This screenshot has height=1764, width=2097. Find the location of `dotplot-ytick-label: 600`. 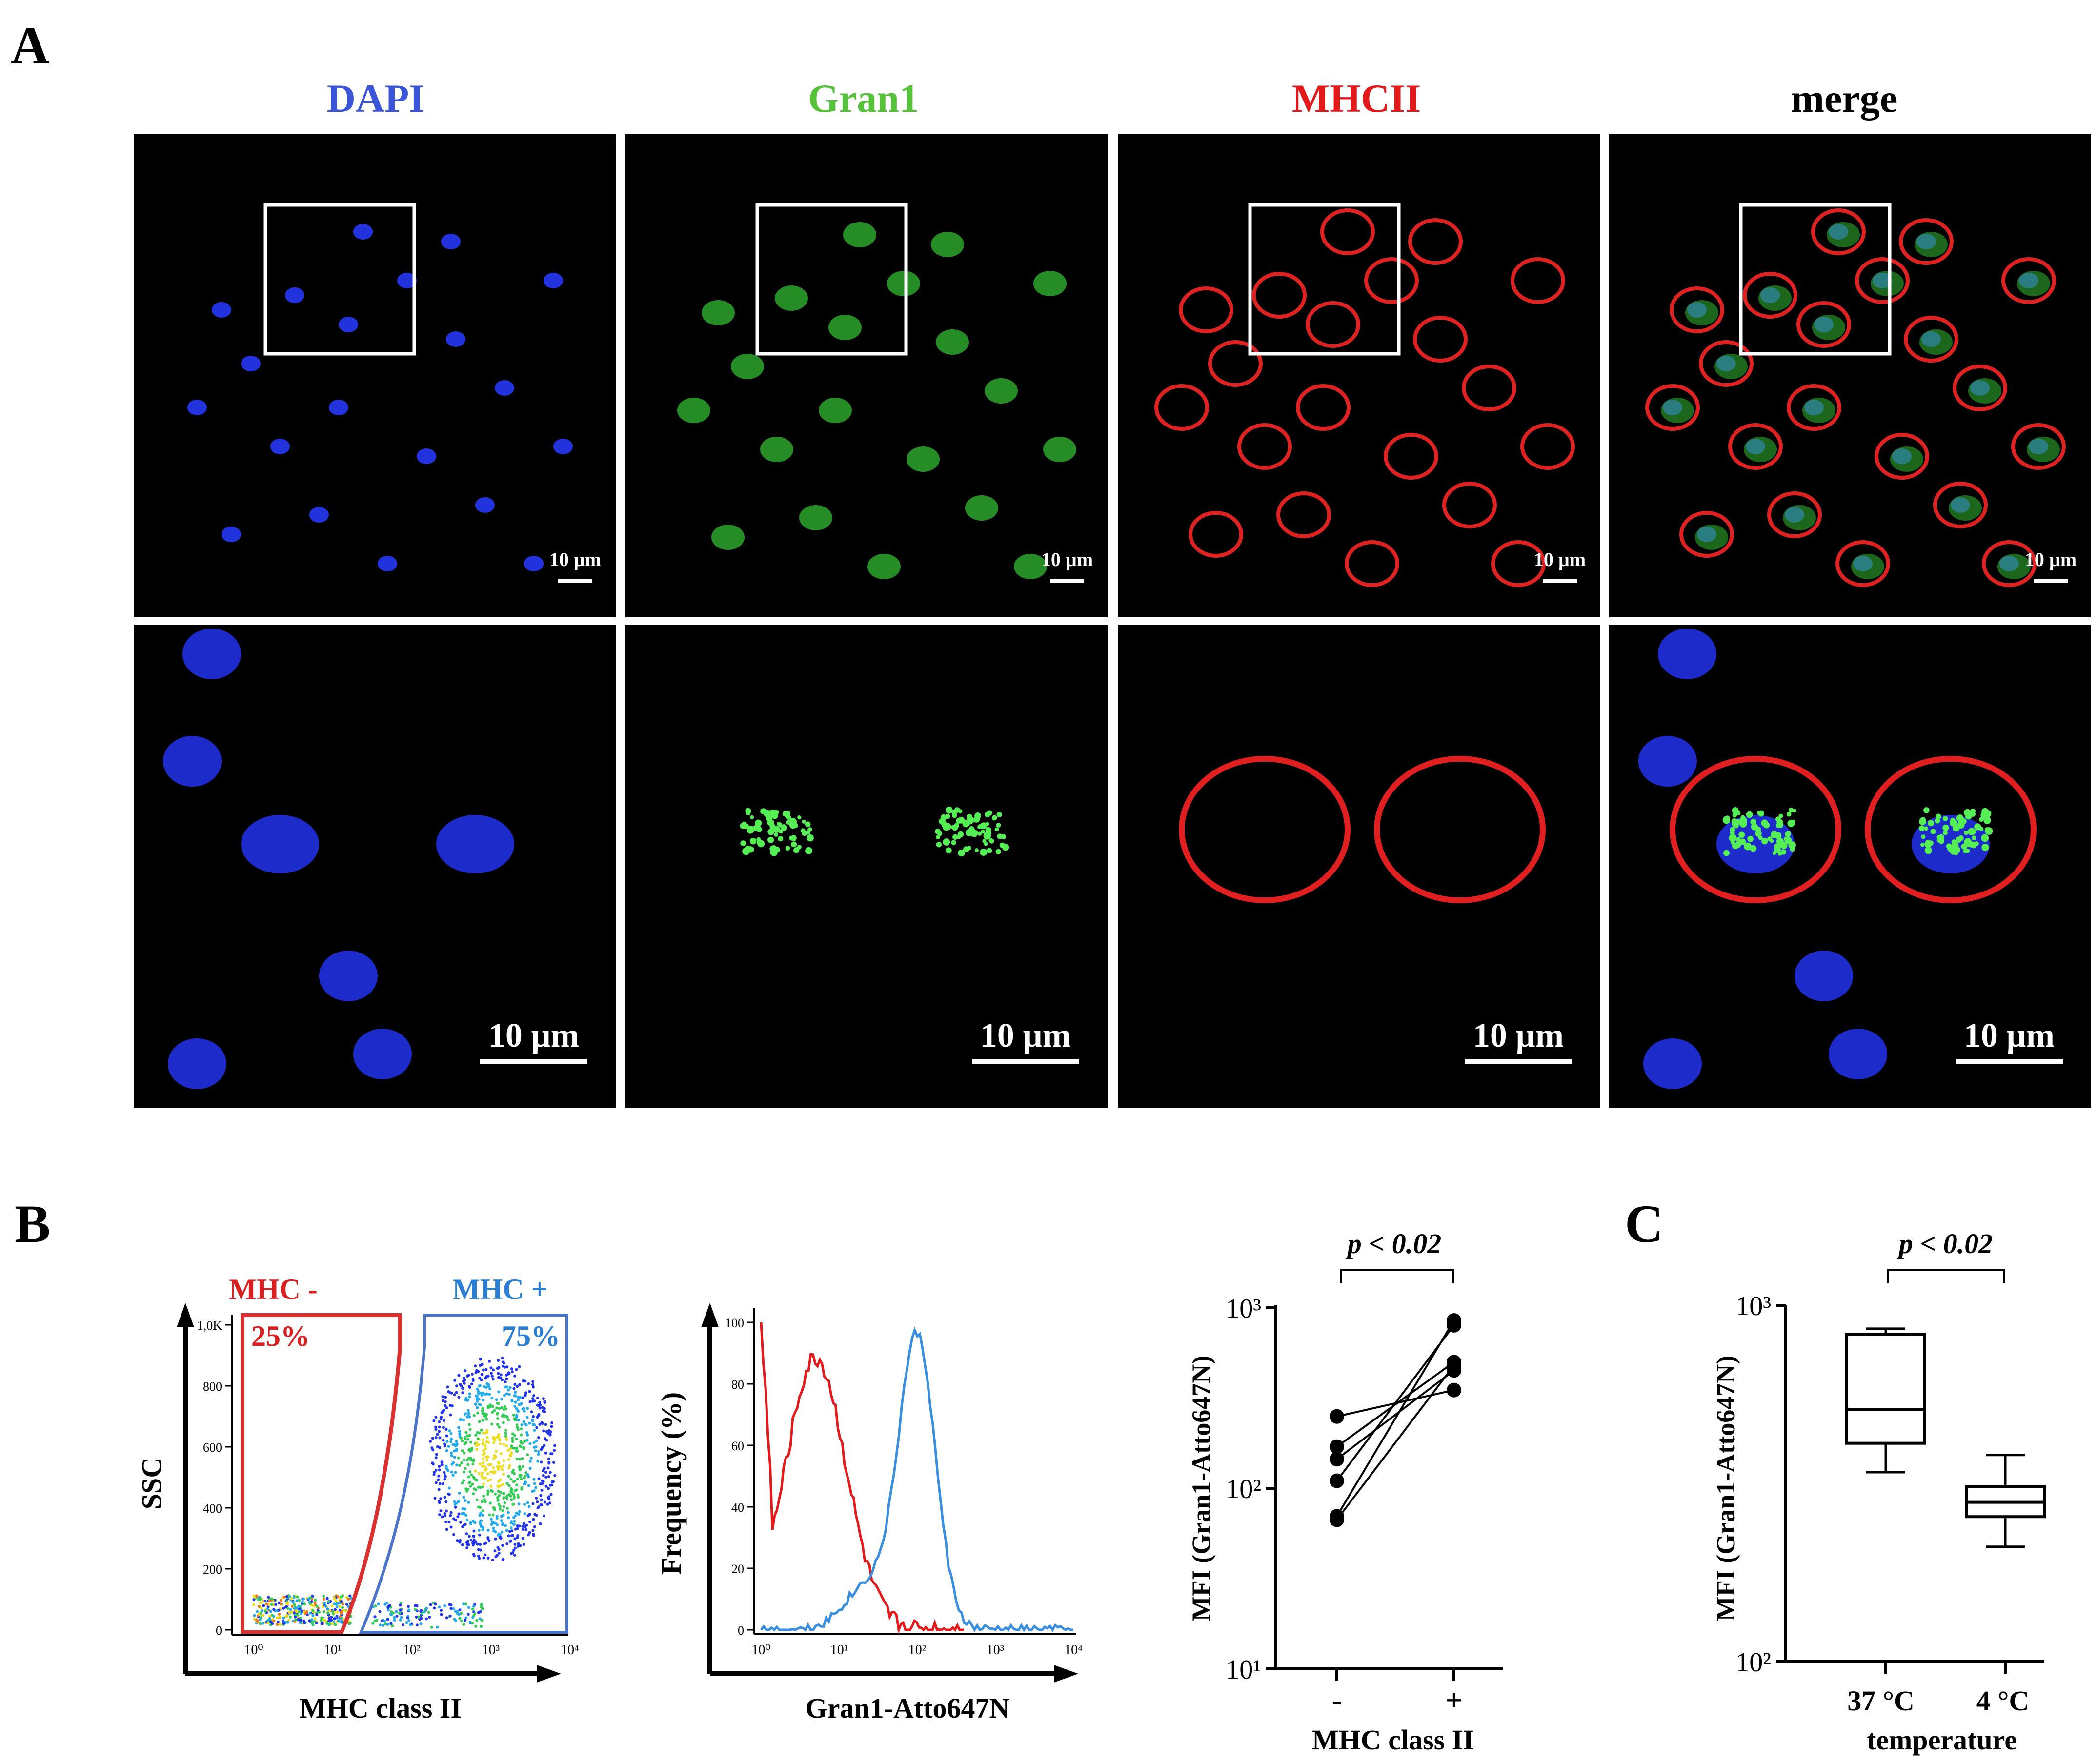

dotplot-ytick-label: 600 is located at coordinates (213, 1447).